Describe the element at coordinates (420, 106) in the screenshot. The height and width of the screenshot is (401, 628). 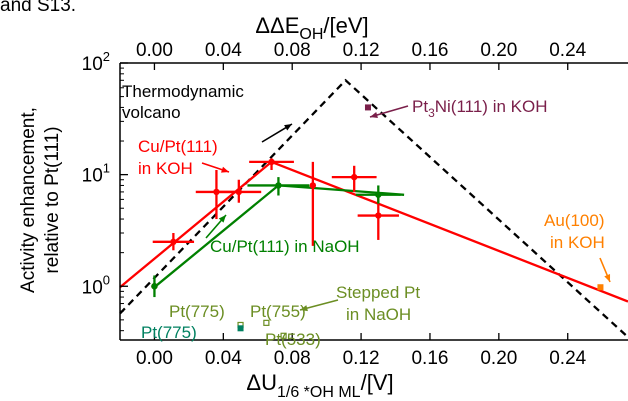
I see `annotation-pt3ni-a: Pt` at that location.